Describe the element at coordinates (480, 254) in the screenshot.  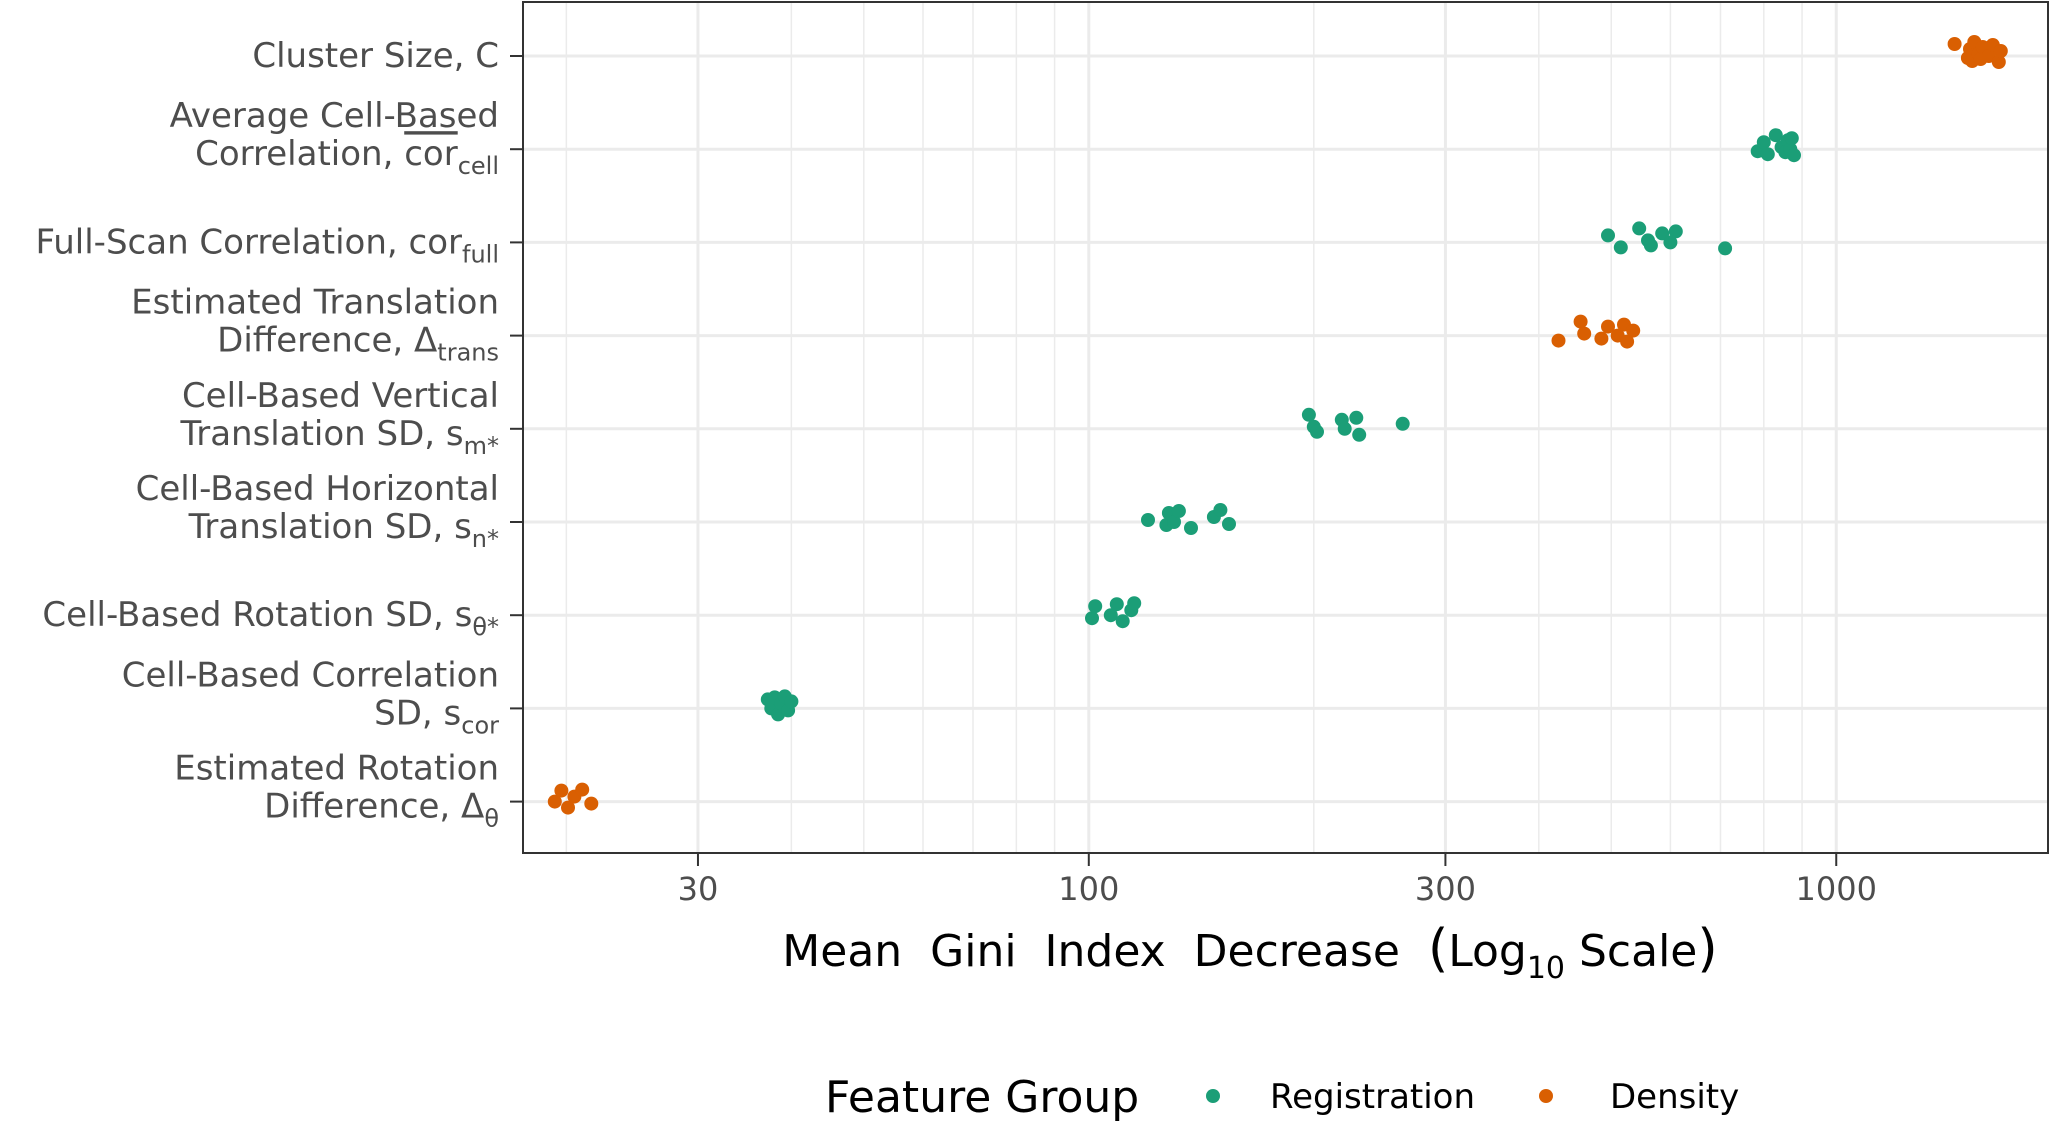
I see `y-label-subscript: full` at that location.